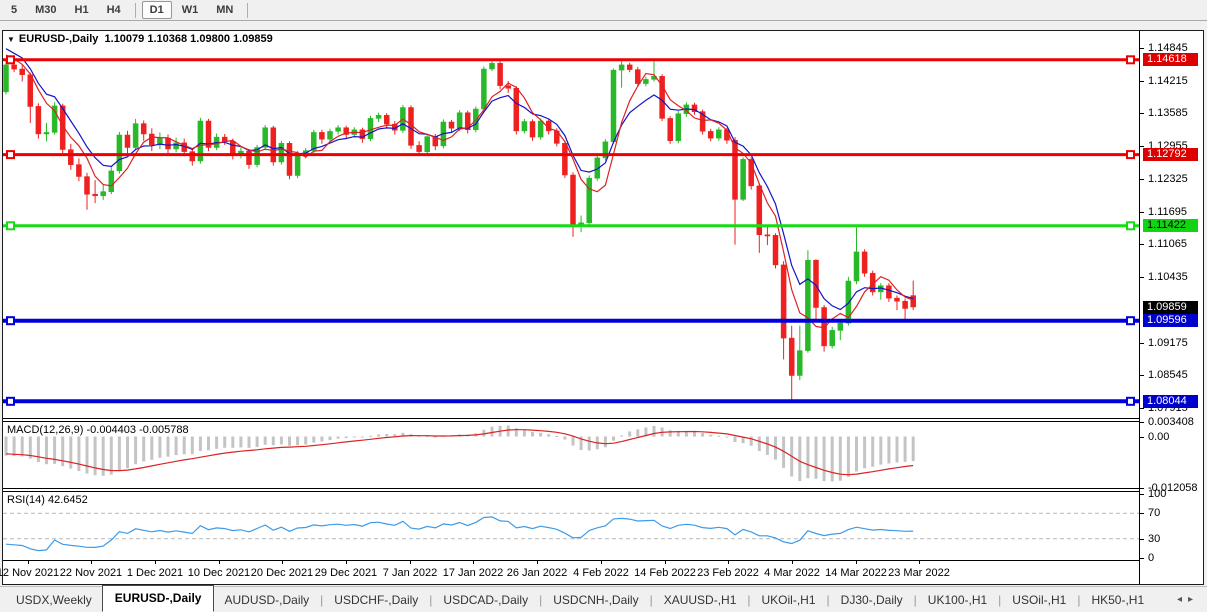 This screenshot has height=612, width=1207. What do you see at coordinates (26, 500) in the screenshot?
I see `rsi-name: RSI(14)` at bounding box center [26, 500].